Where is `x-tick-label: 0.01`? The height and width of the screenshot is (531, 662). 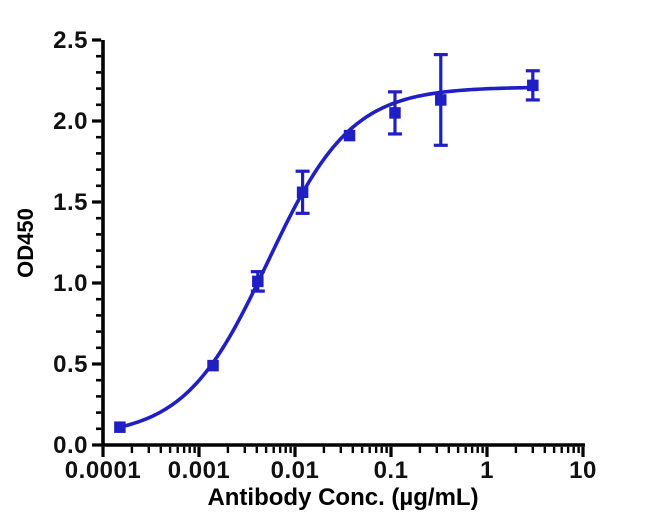 x-tick-label: 0.01 is located at coordinates (295, 470).